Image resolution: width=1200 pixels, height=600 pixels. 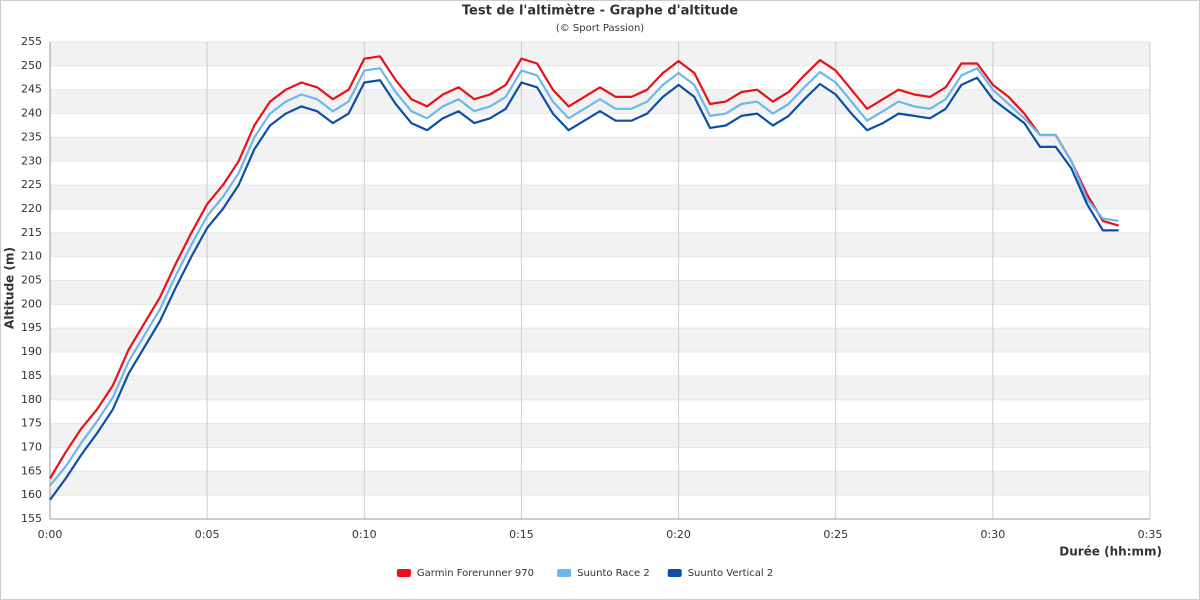 What do you see at coordinates (31, 518) in the screenshot?
I see `y-tick-label: 155` at bounding box center [31, 518].